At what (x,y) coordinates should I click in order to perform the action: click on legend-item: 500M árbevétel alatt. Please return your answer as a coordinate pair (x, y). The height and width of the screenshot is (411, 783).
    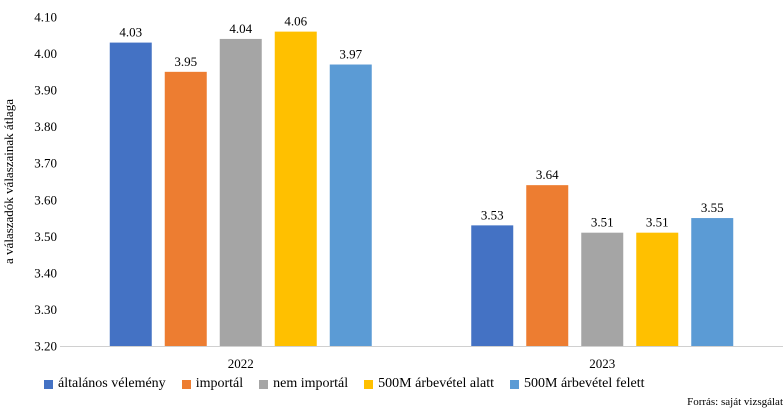
    Looking at the image, I should click on (429, 384).